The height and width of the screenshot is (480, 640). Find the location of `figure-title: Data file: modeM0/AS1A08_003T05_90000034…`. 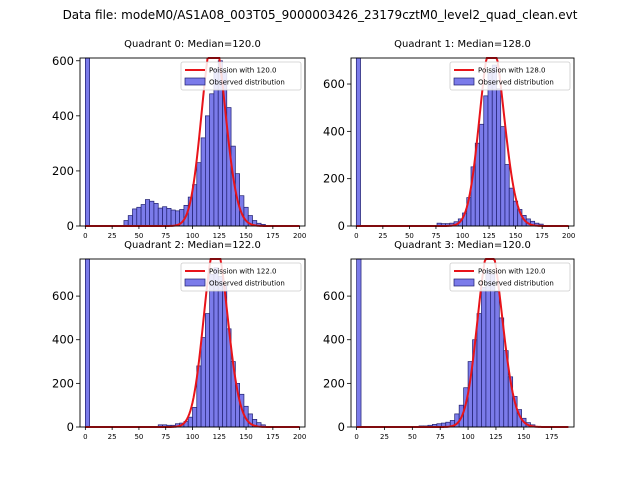

figure-title: Data file: modeM0/AS1A08_003T05_90000034… is located at coordinates (320, 15).